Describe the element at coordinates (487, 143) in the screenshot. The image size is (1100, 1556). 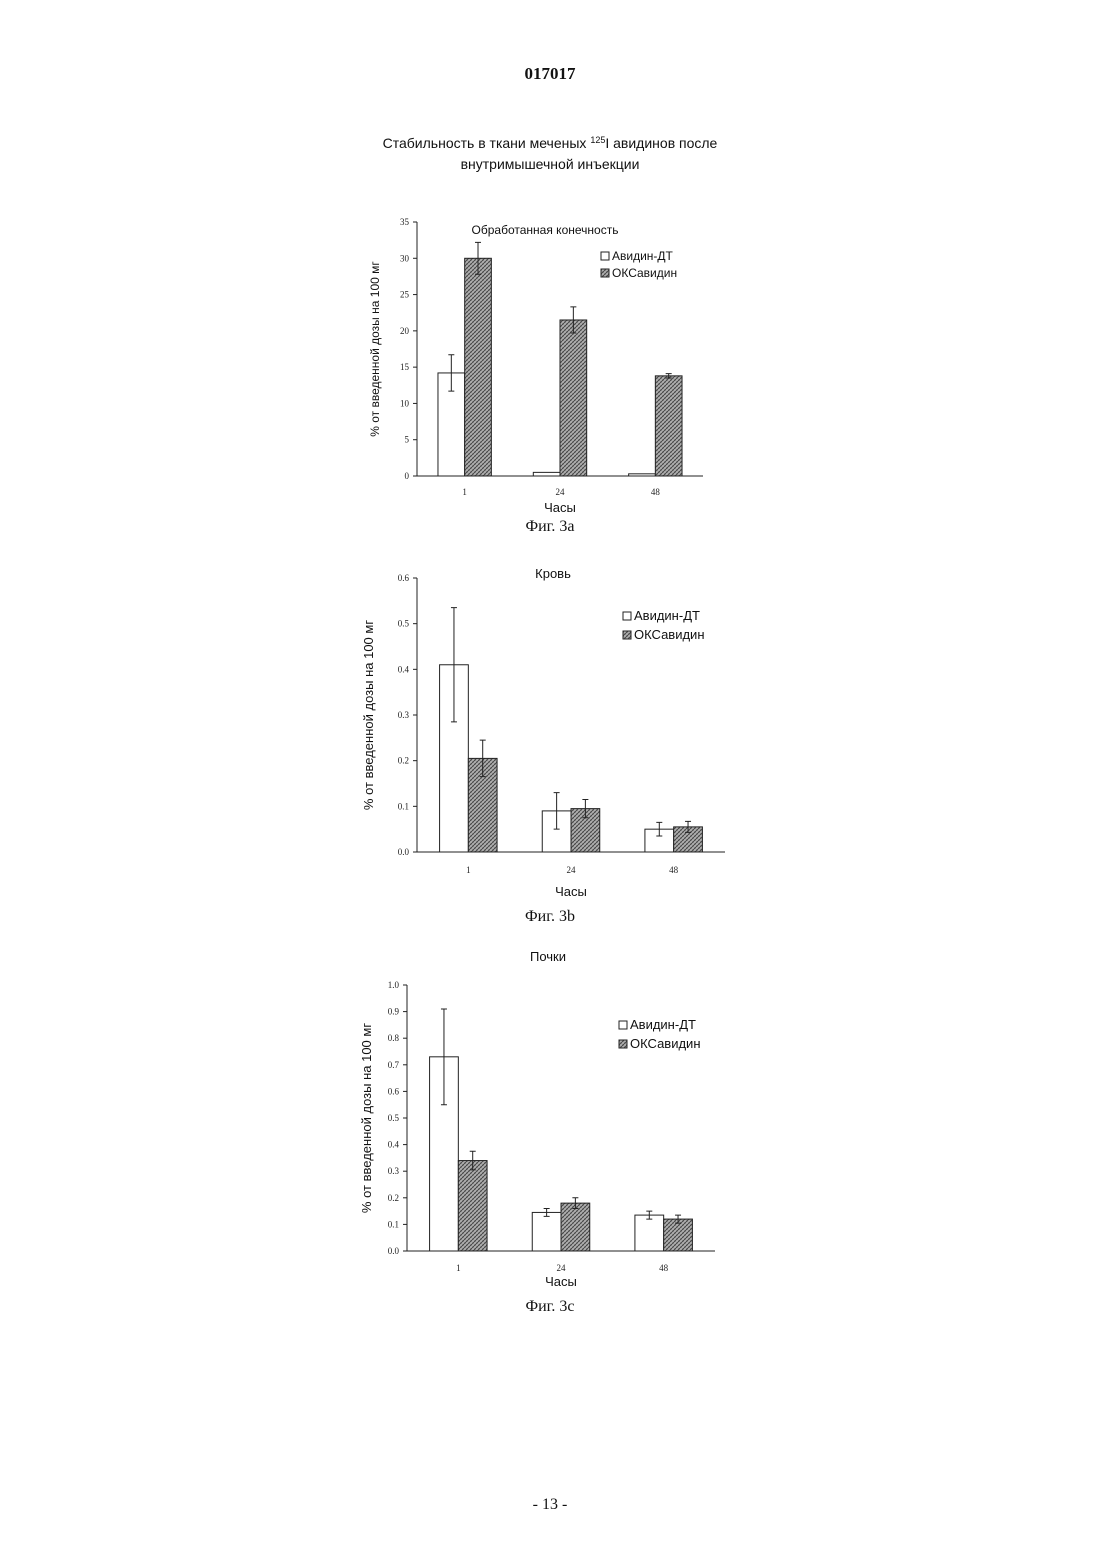
I see `figure-title-line1-start: Стабильность в ткани меченых` at that location.